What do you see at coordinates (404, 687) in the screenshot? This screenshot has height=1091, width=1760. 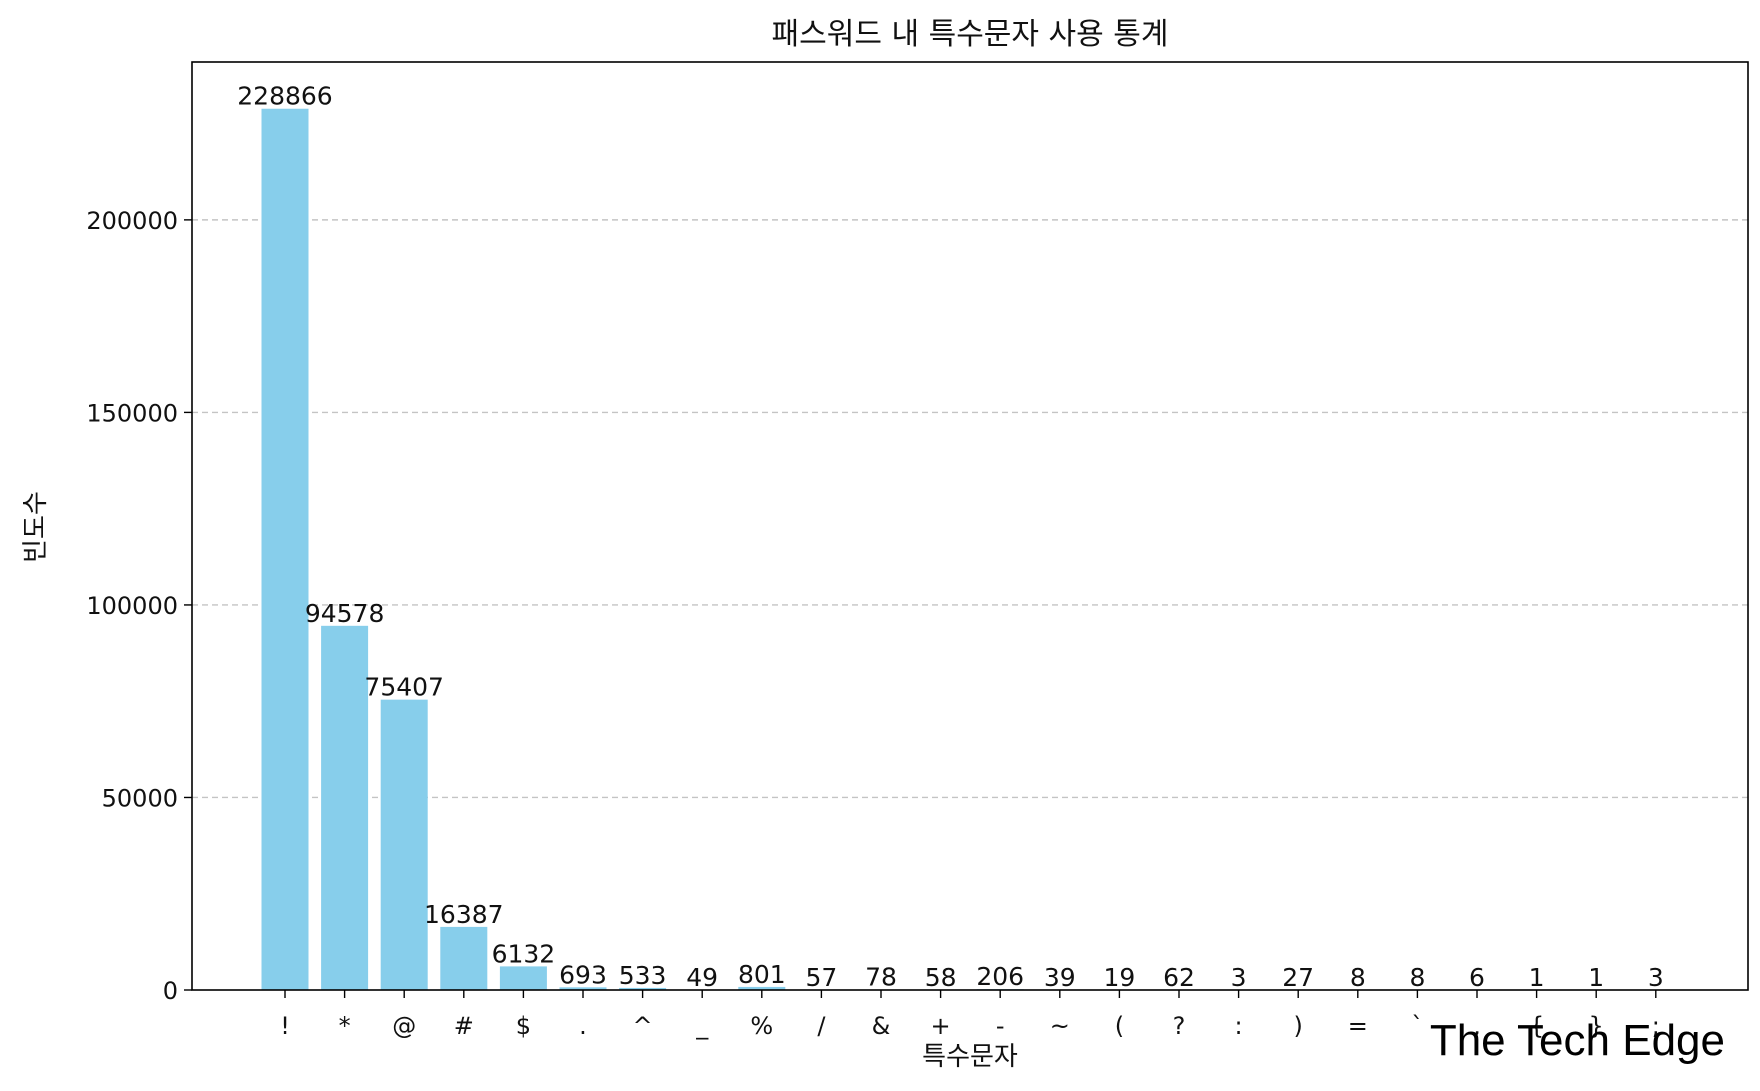 I see `data-label: 75407` at bounding box center [404, 687].